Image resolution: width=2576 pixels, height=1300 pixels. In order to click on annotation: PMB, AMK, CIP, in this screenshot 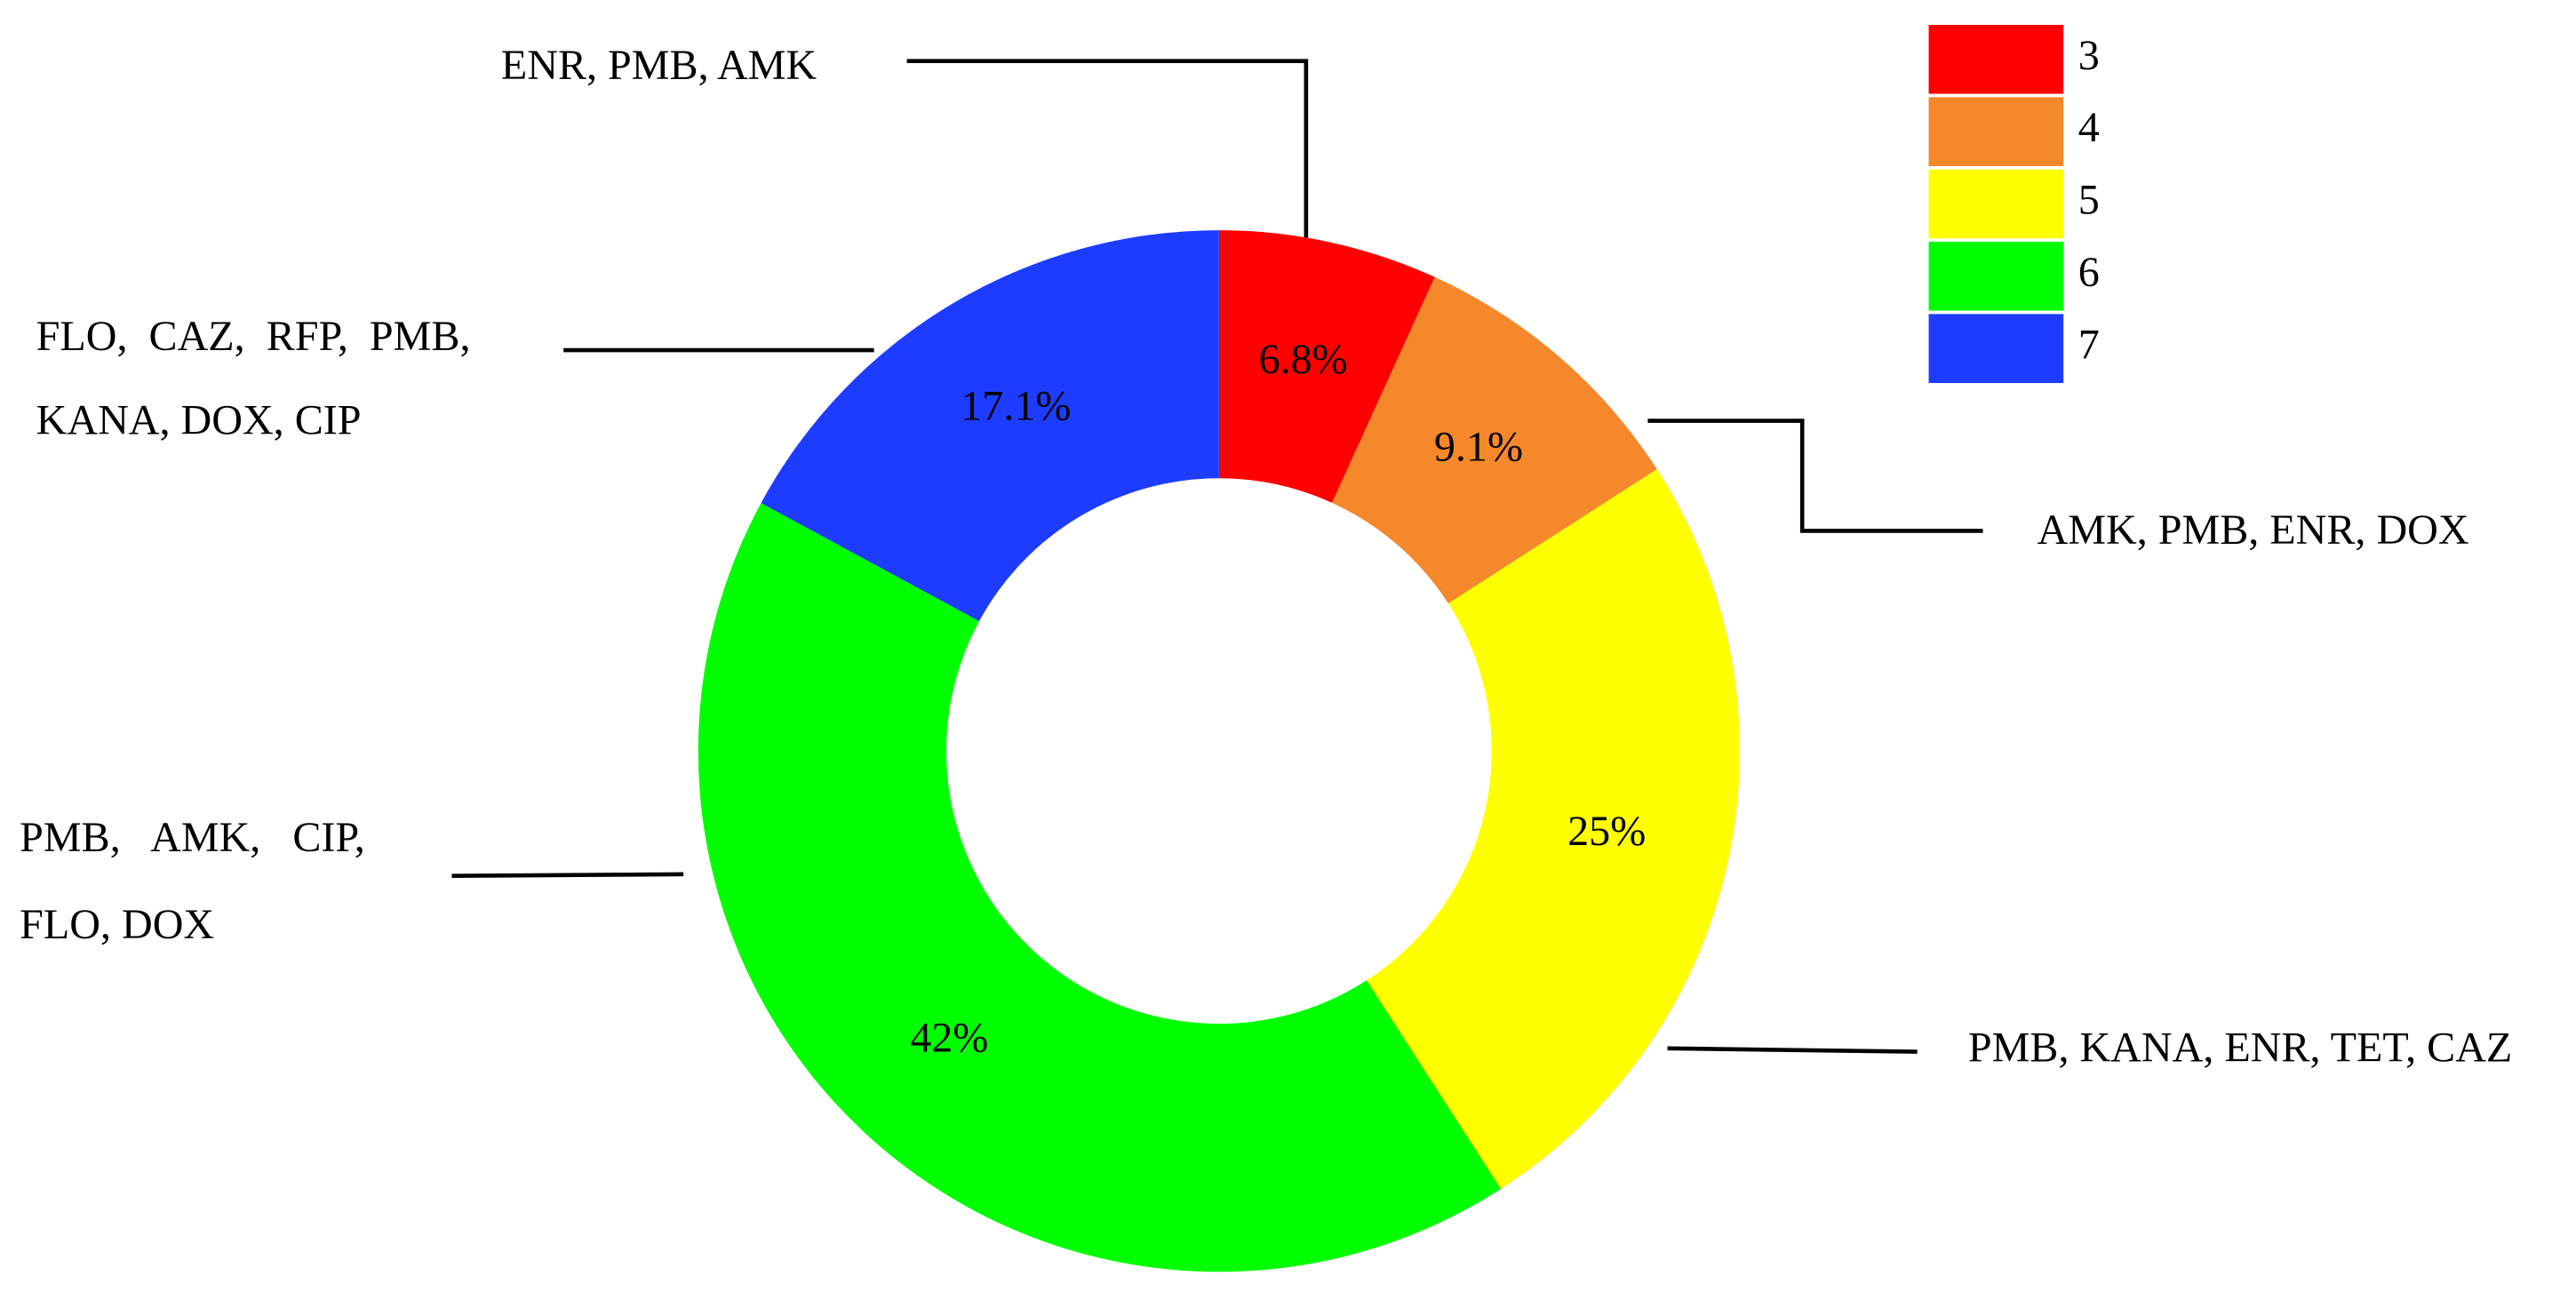, I will do `click(193, 838)`.